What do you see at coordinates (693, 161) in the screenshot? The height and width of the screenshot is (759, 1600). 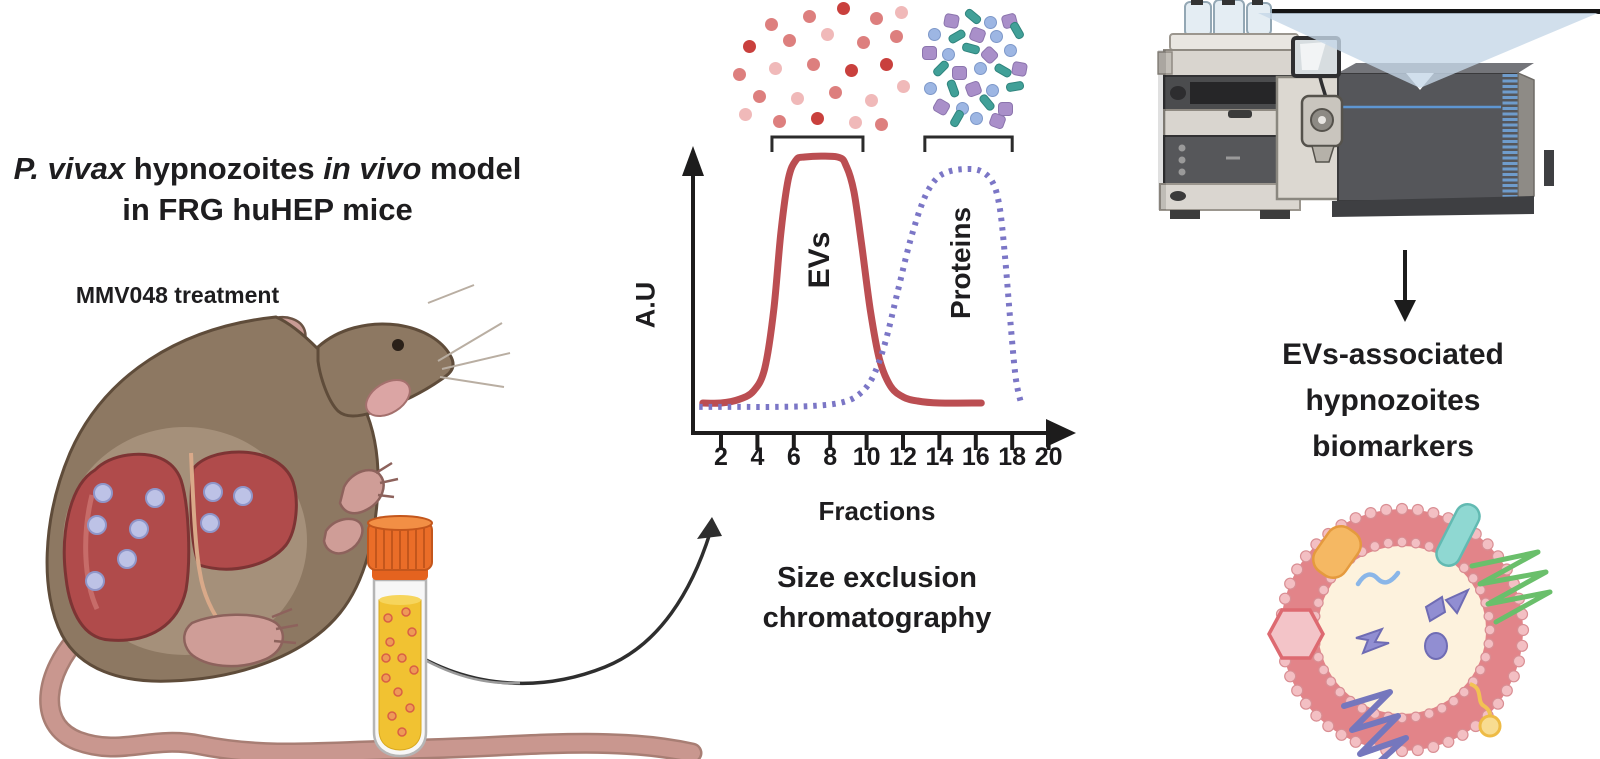 I see `y-axis-arrowhead` at bounding box center [693, 161].